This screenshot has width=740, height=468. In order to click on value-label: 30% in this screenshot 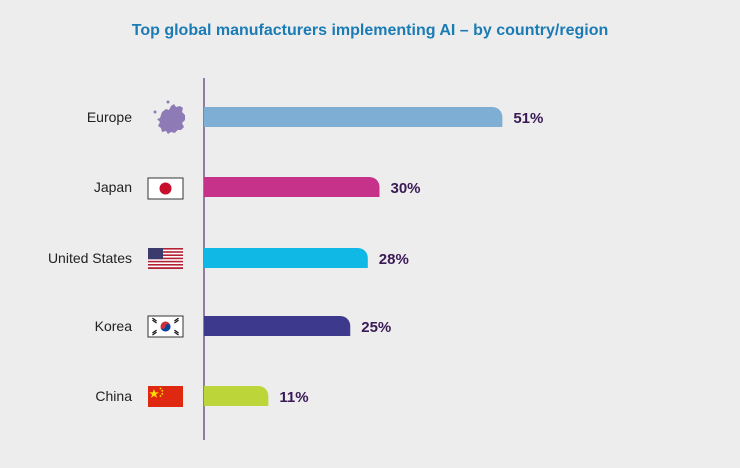, I will do `click(406, 188)`.